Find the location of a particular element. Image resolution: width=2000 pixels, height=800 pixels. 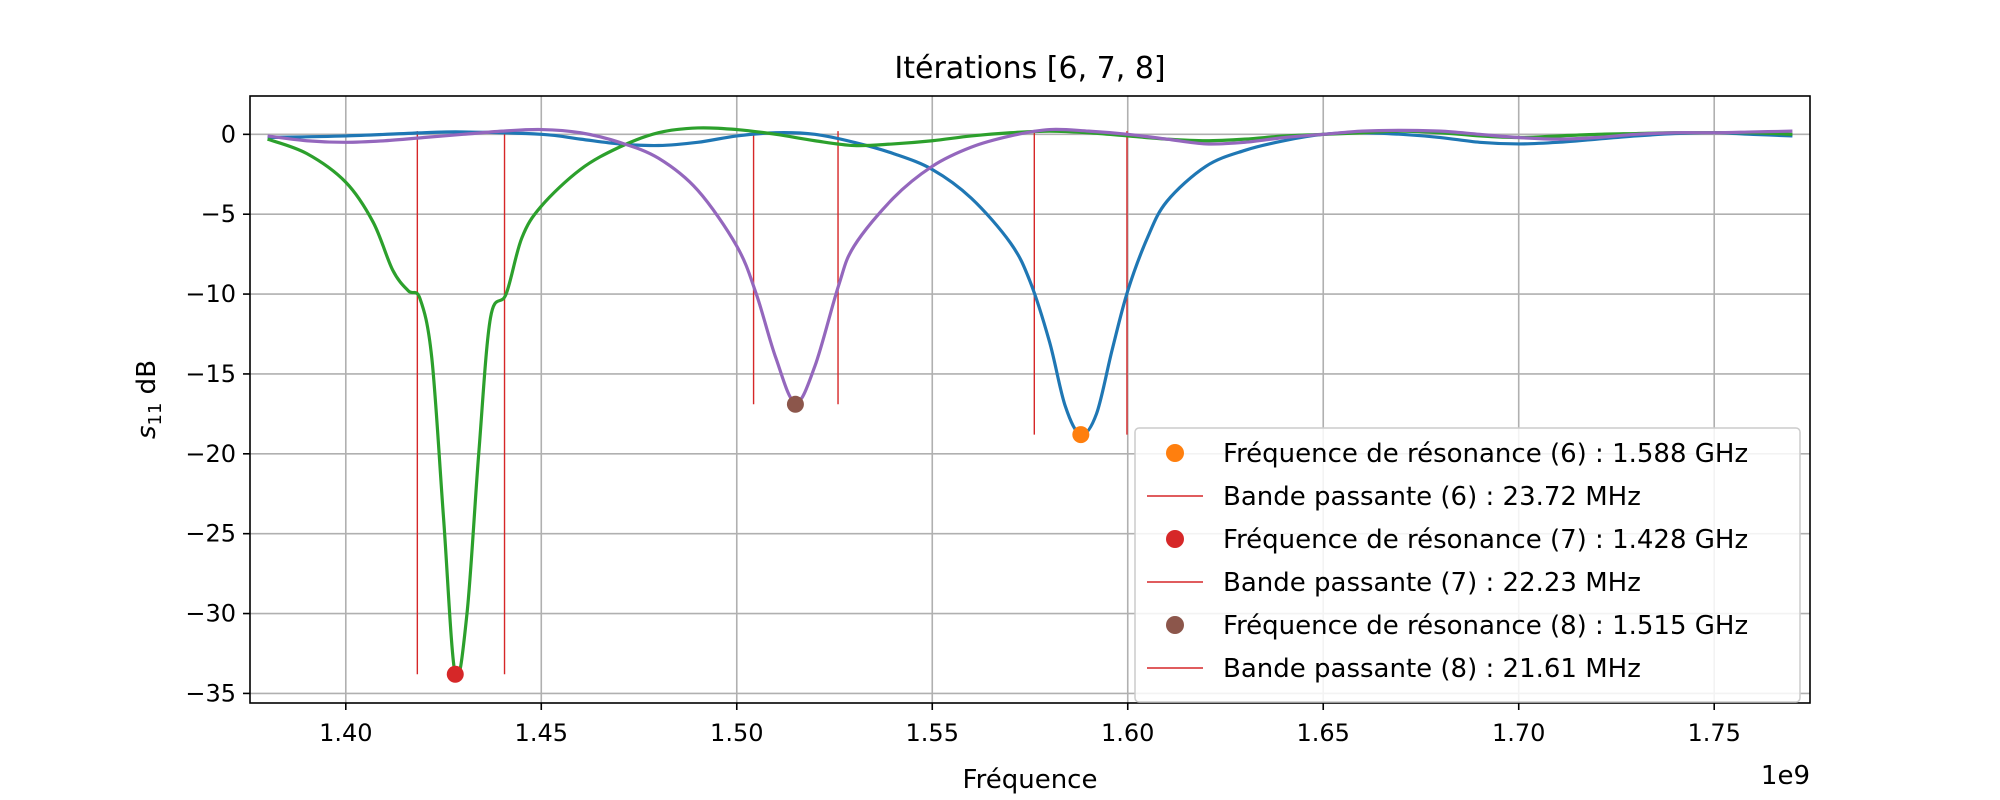

y-tick-label: −5 is located at coordinates (218, 214).